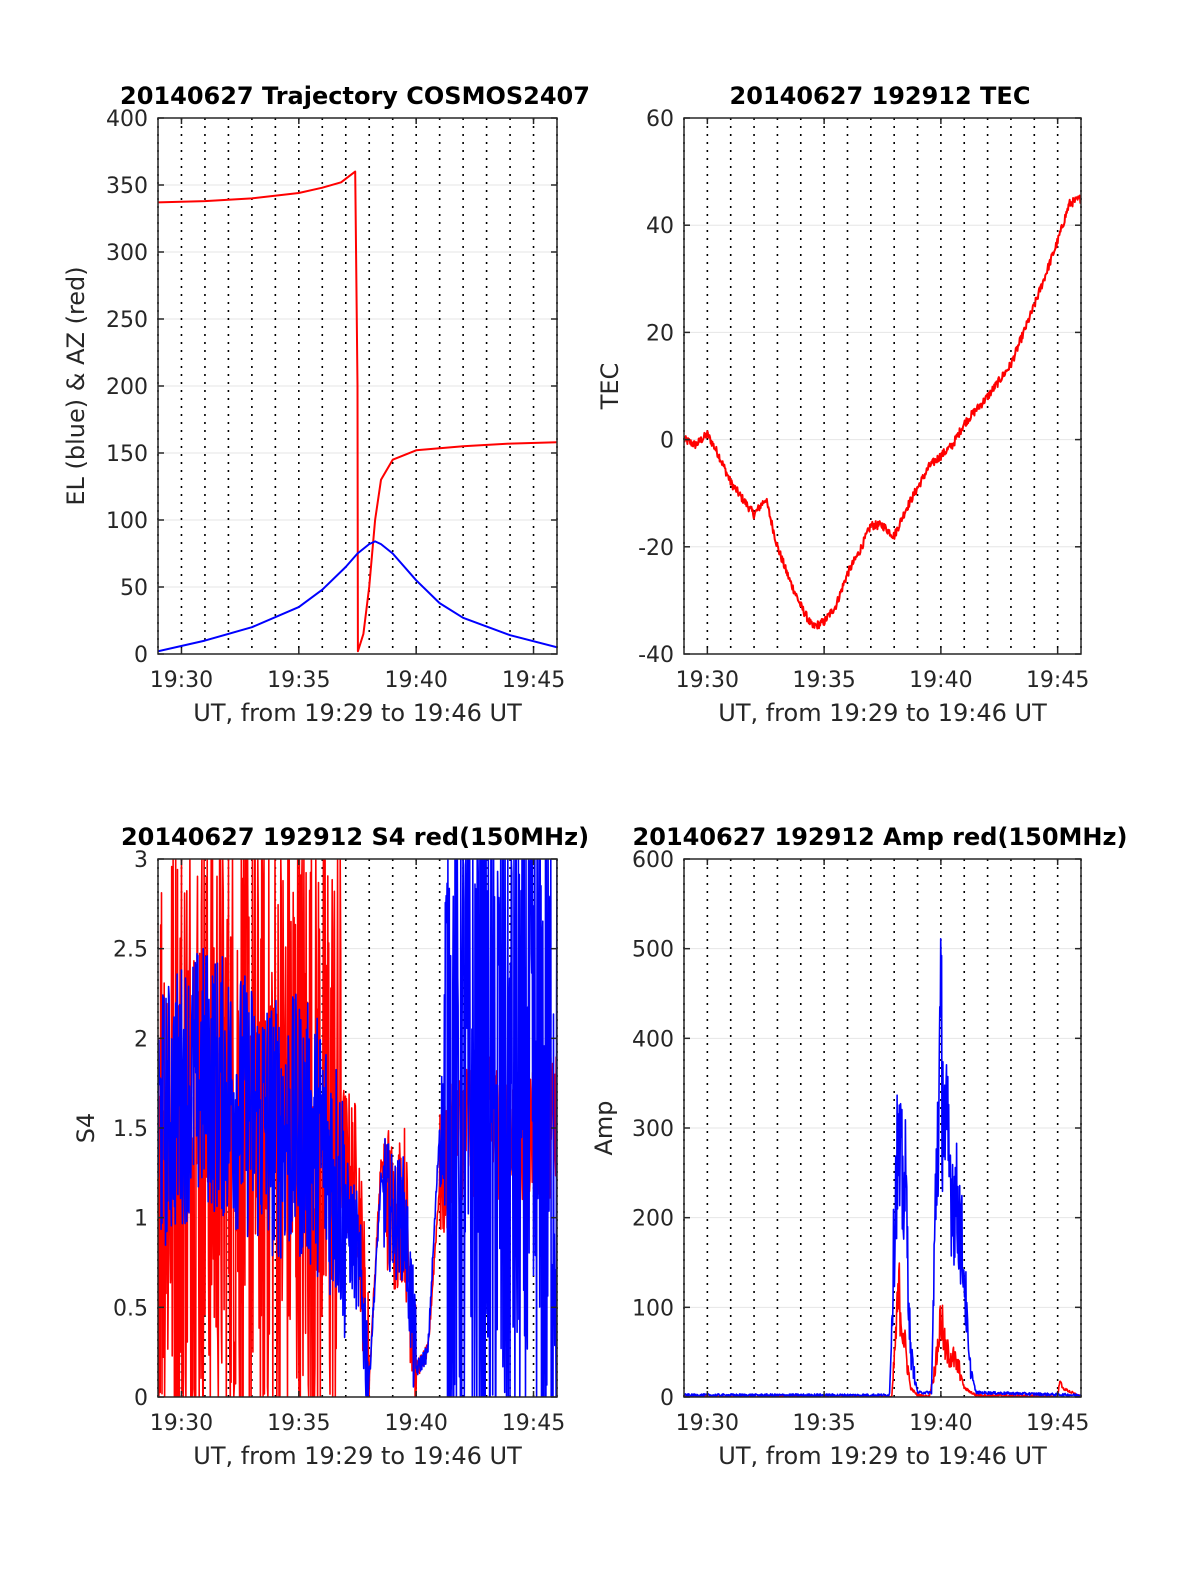 Image resolution: width=1200 pixels, height=1575 pixels. Describe the element at coordinates (653, 950) in the screenshot. I see `amp-ytick-label: 500` at that location.